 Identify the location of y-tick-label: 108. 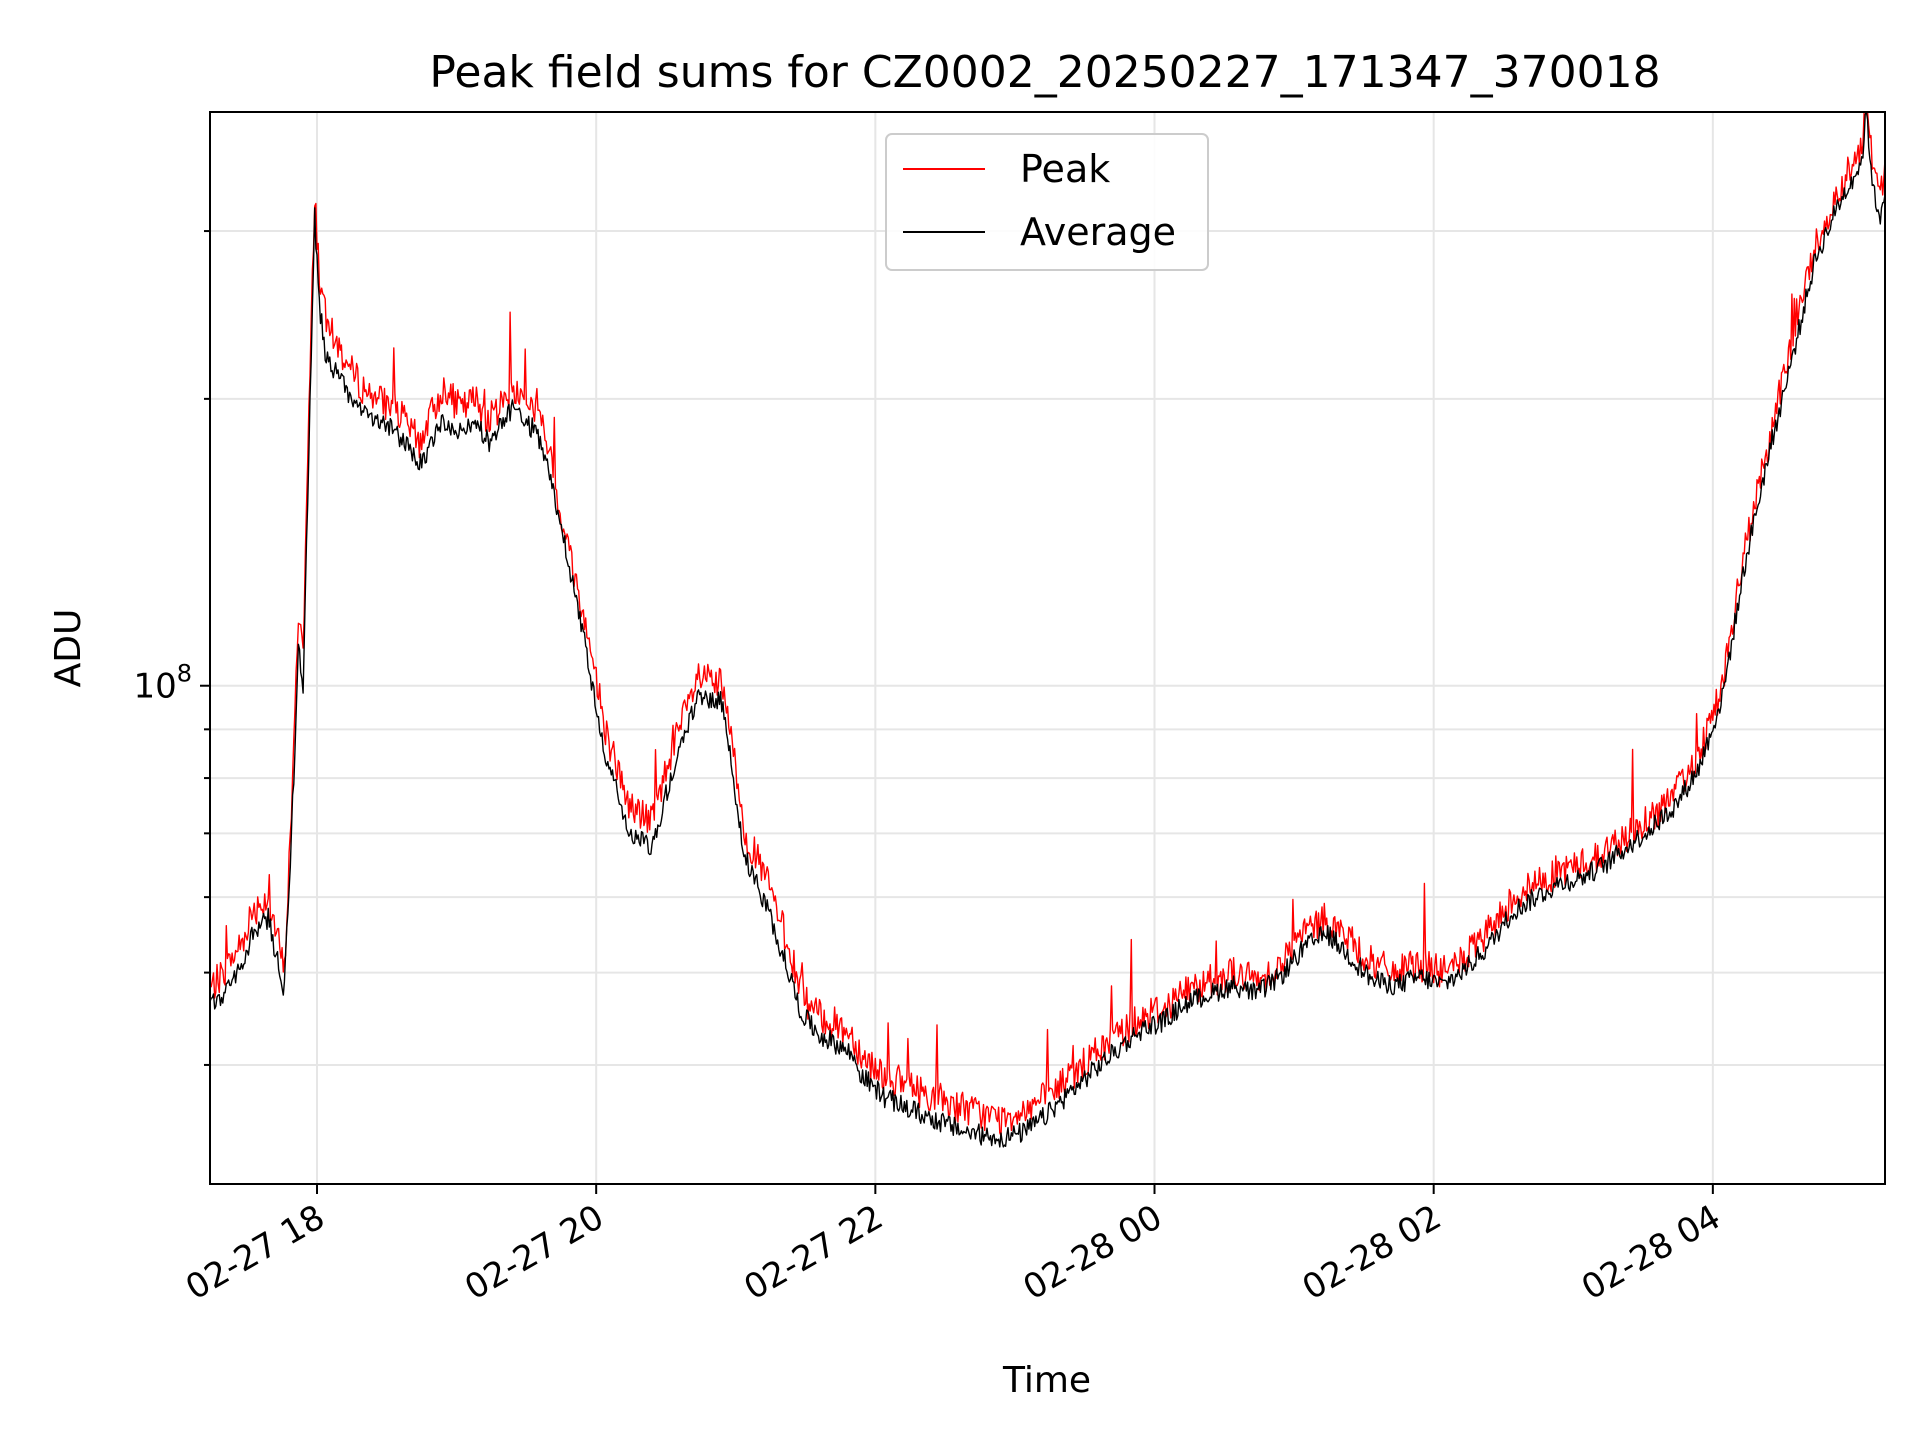
(162, 683).